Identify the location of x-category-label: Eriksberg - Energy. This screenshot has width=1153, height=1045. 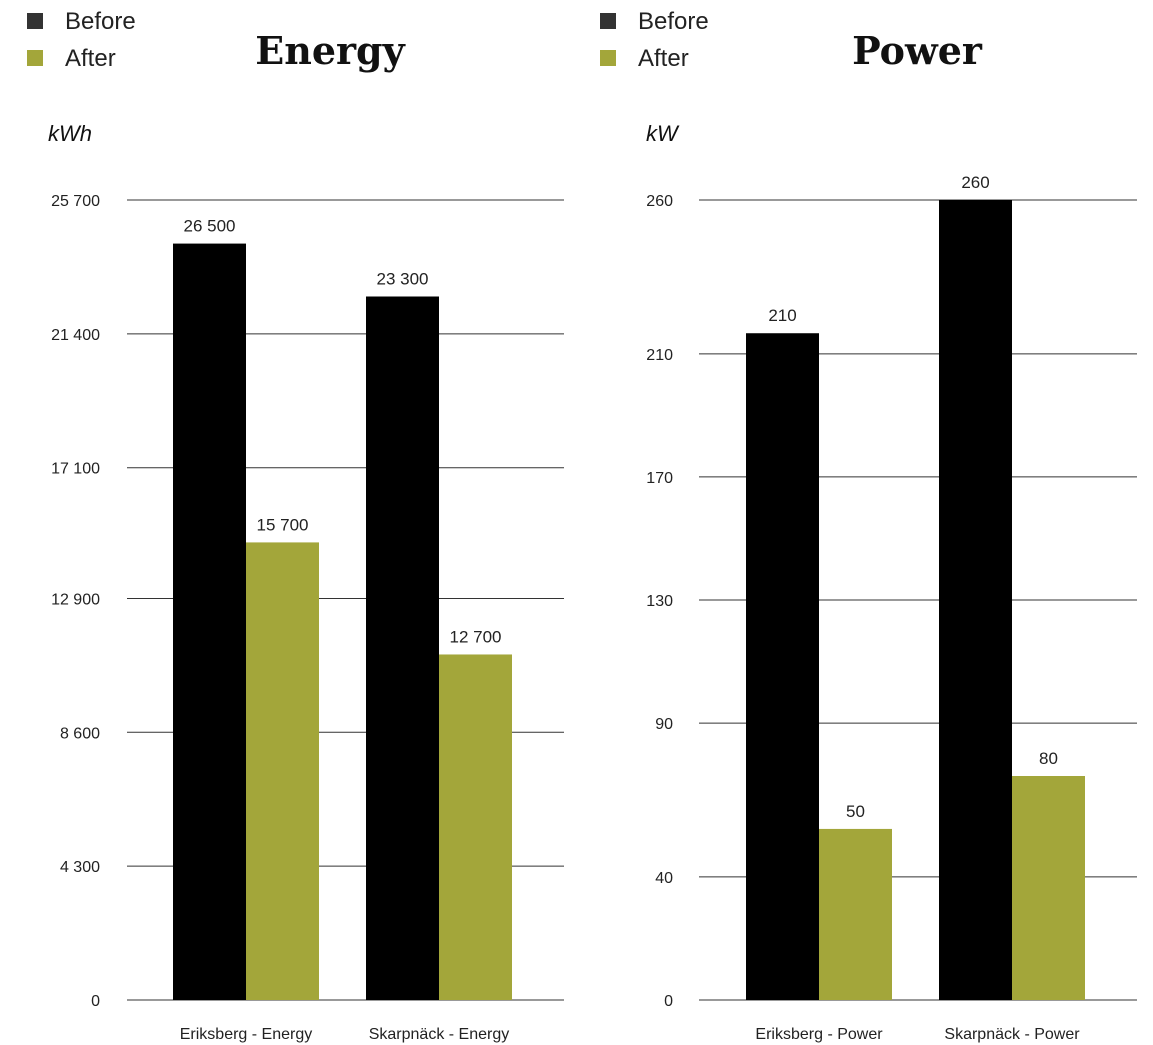
(246, 1034).